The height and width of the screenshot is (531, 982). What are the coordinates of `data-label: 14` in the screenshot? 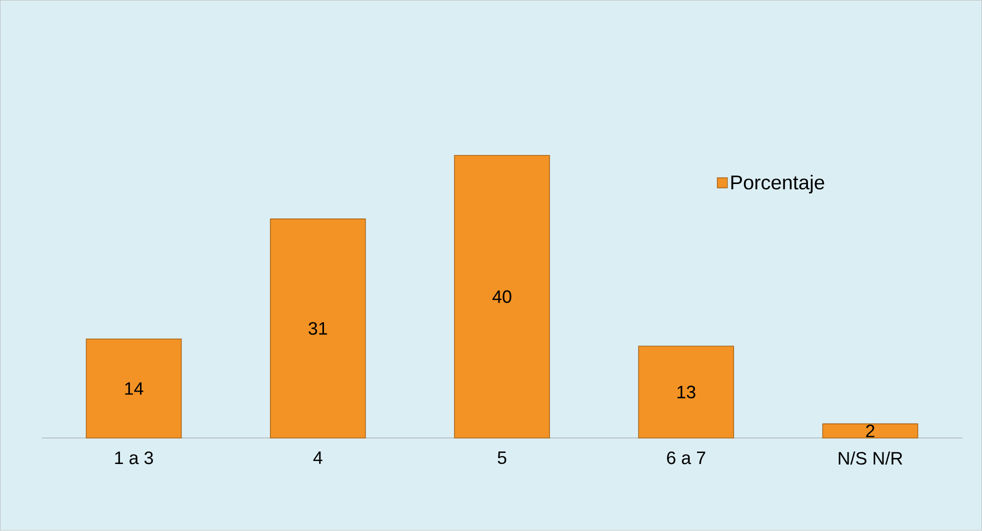 It's located at (134, 388).